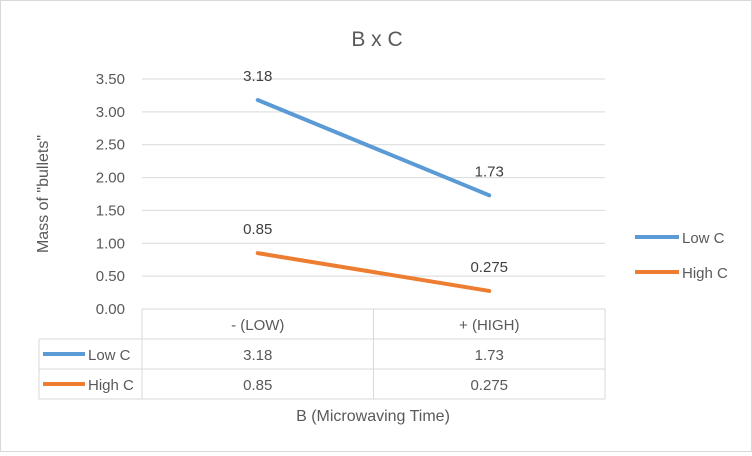  Describe the element at coordinates (110, 112) in the screenshot. I see `y-tick-label: 3.00` at that location.